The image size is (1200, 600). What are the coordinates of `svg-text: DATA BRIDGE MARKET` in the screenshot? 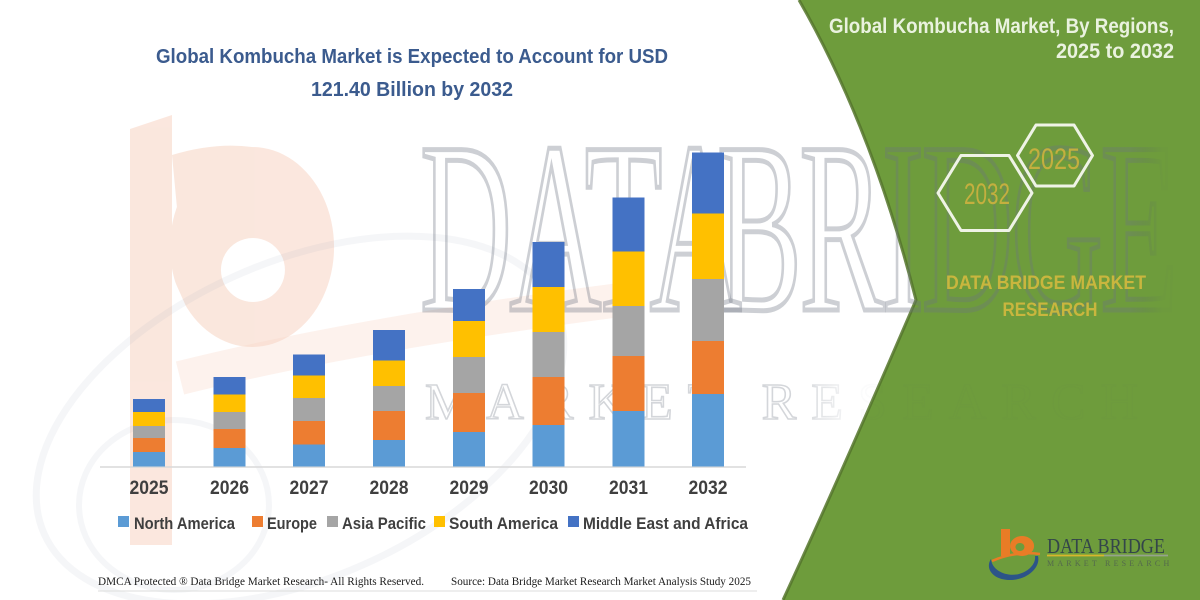 It's located at (1046, 283).